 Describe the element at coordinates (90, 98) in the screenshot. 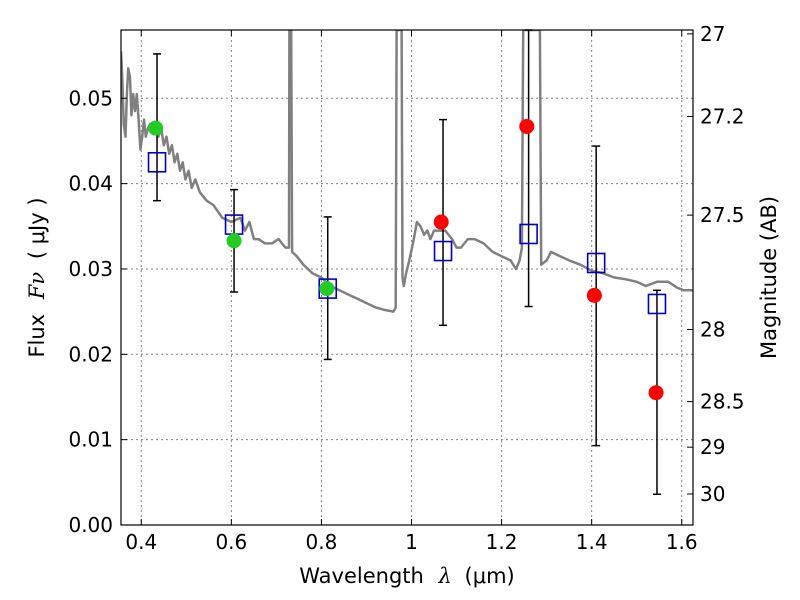

I see `y-tick-label: 0.05` at that location.